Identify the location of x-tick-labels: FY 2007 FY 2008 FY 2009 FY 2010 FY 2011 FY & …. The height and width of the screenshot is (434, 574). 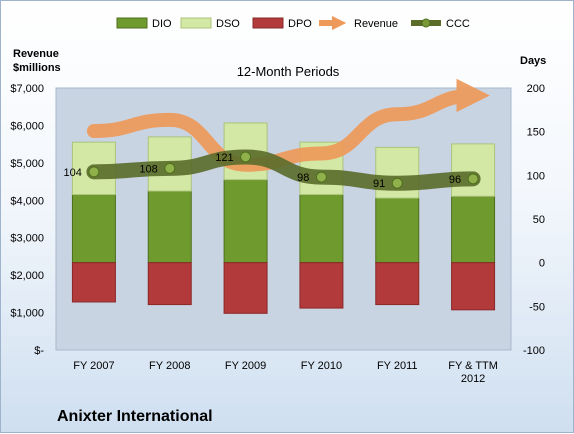
(285, 372).